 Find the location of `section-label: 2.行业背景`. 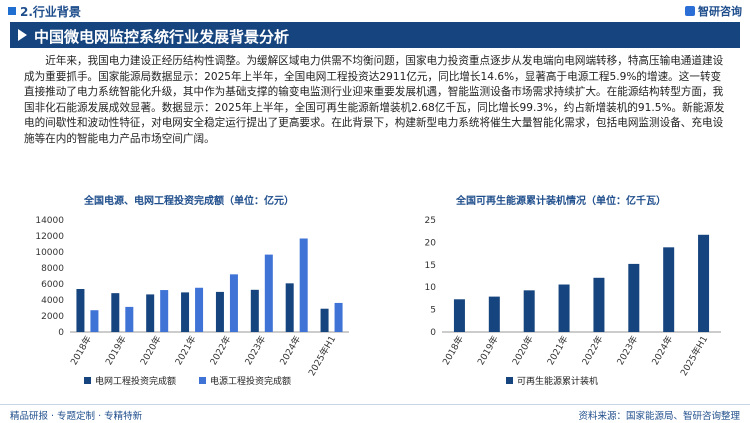

section-label: 2.行业背景 is located at coordinates (44, 11).